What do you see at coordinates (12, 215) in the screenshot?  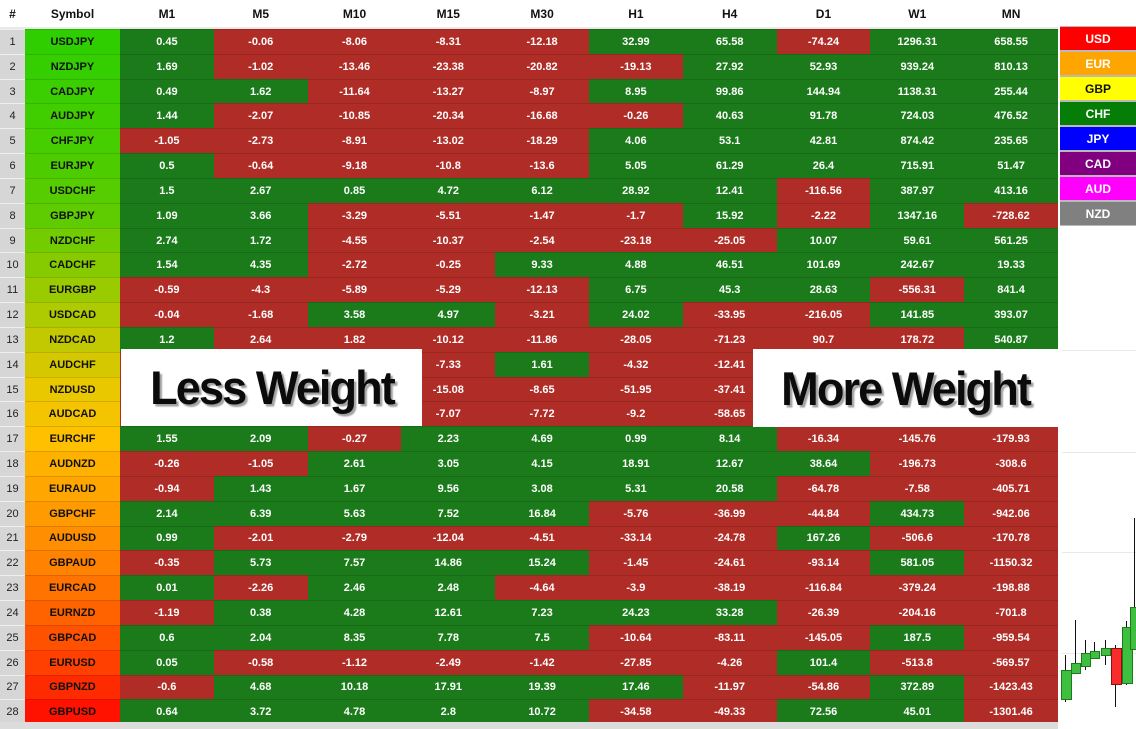 I see `row-number: 8` at bounding box center [12, 215].